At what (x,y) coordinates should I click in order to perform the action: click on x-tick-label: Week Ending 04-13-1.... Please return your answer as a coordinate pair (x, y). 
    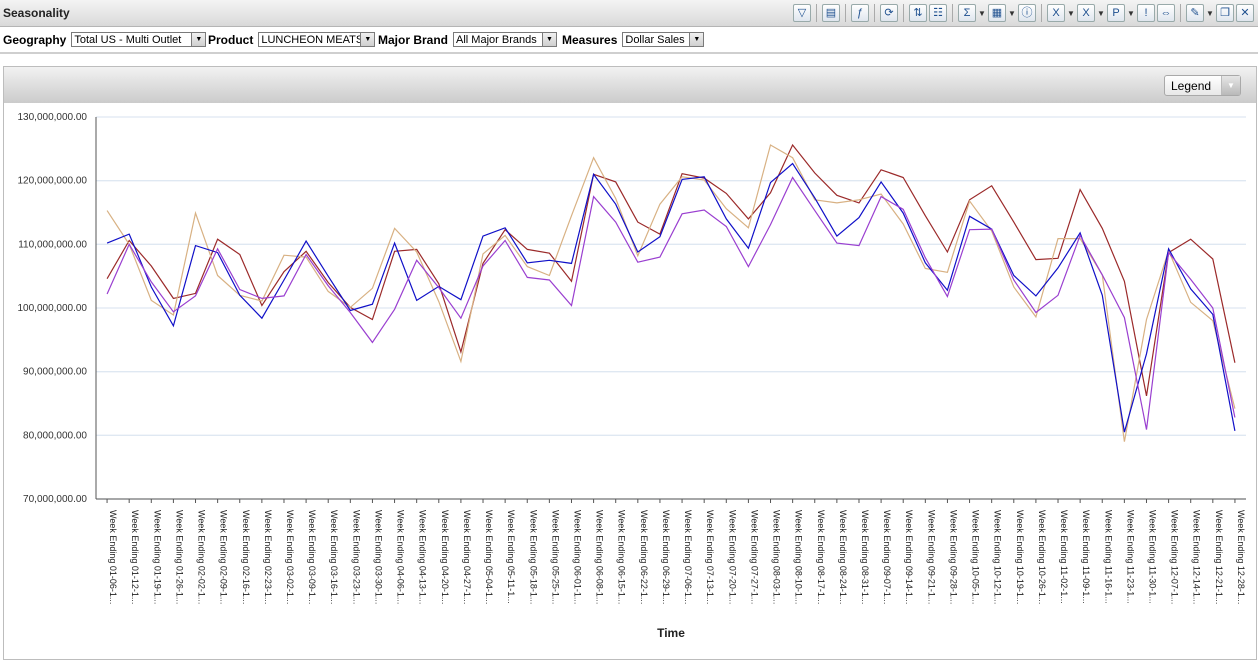
    Looking at the image, I should click on (423, 557).